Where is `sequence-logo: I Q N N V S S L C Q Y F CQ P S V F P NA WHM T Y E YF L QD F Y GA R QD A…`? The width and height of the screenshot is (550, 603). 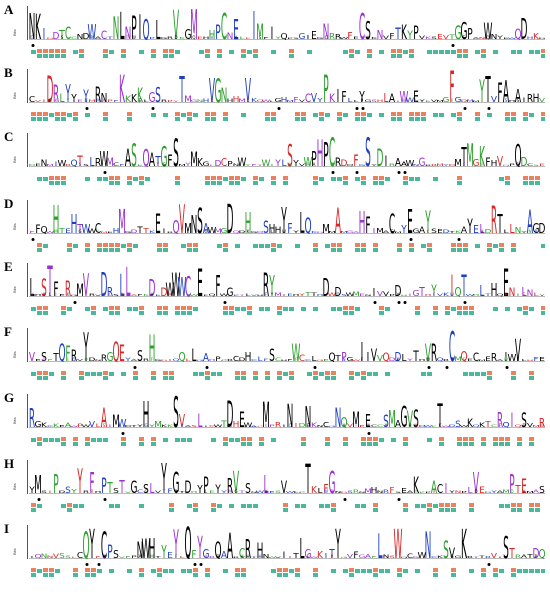 sequence-logo: I Q N N V S S L C Q Y F CQ P S V F P NA WHM T Y E YF L QD F Y GA R QD A… is located at coordinates (287, 542).